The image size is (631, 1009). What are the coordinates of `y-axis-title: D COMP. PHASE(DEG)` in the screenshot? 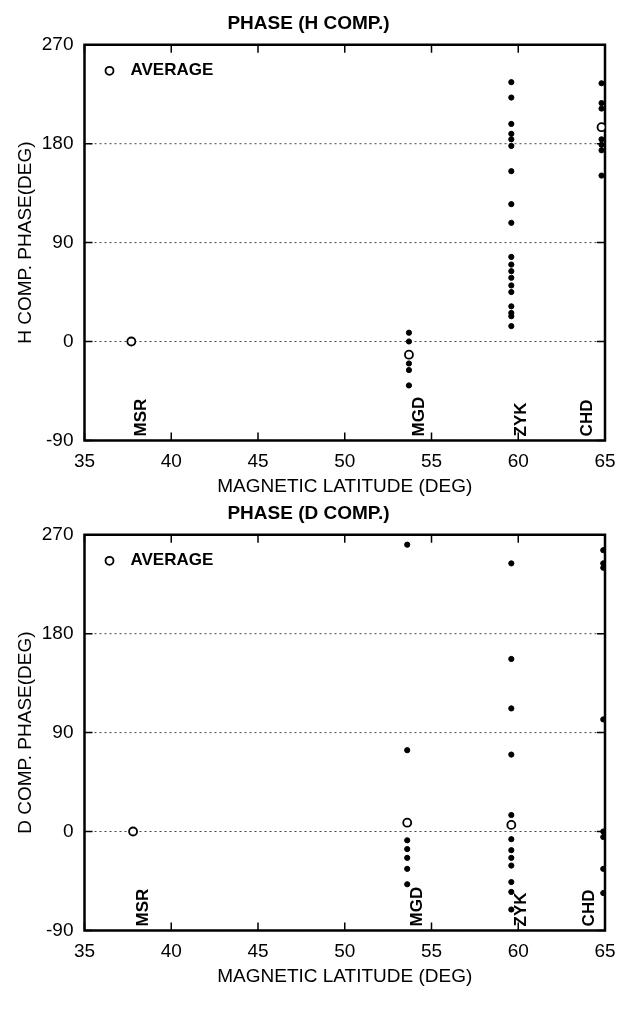 It's located at (24, 732).